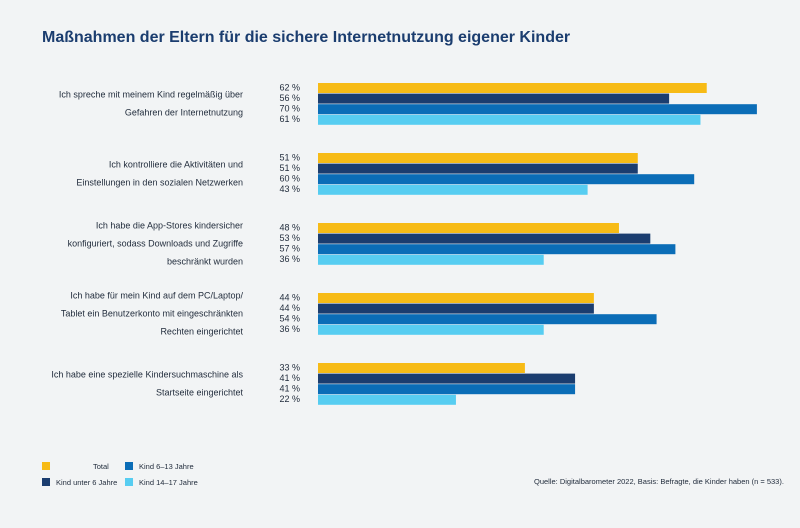  What do you see at coordinates (289, 249) in the screenshot?
I see `value-label: 57 %` at bounding box center [289, 249].